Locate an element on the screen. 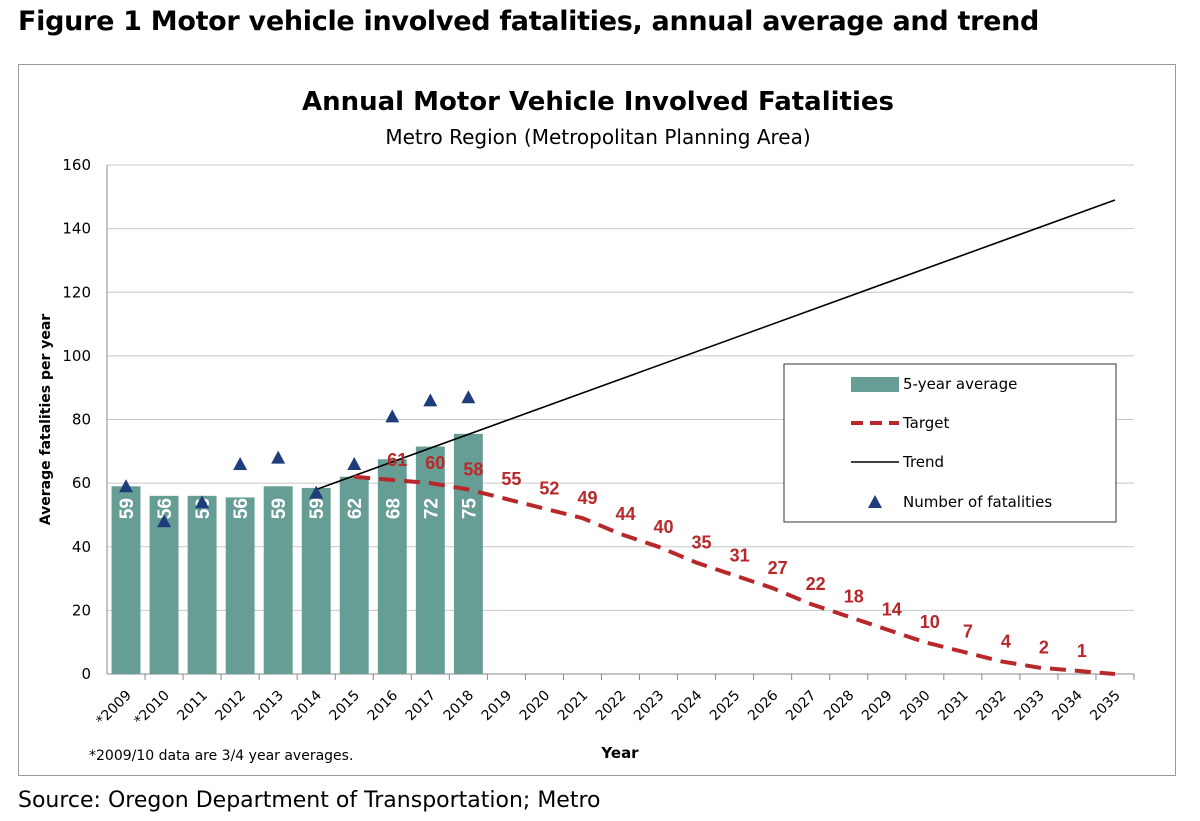 The width and height of the screenshot is (1200, 821). bar-value-label: 62 is located at coordinates (355, 508).